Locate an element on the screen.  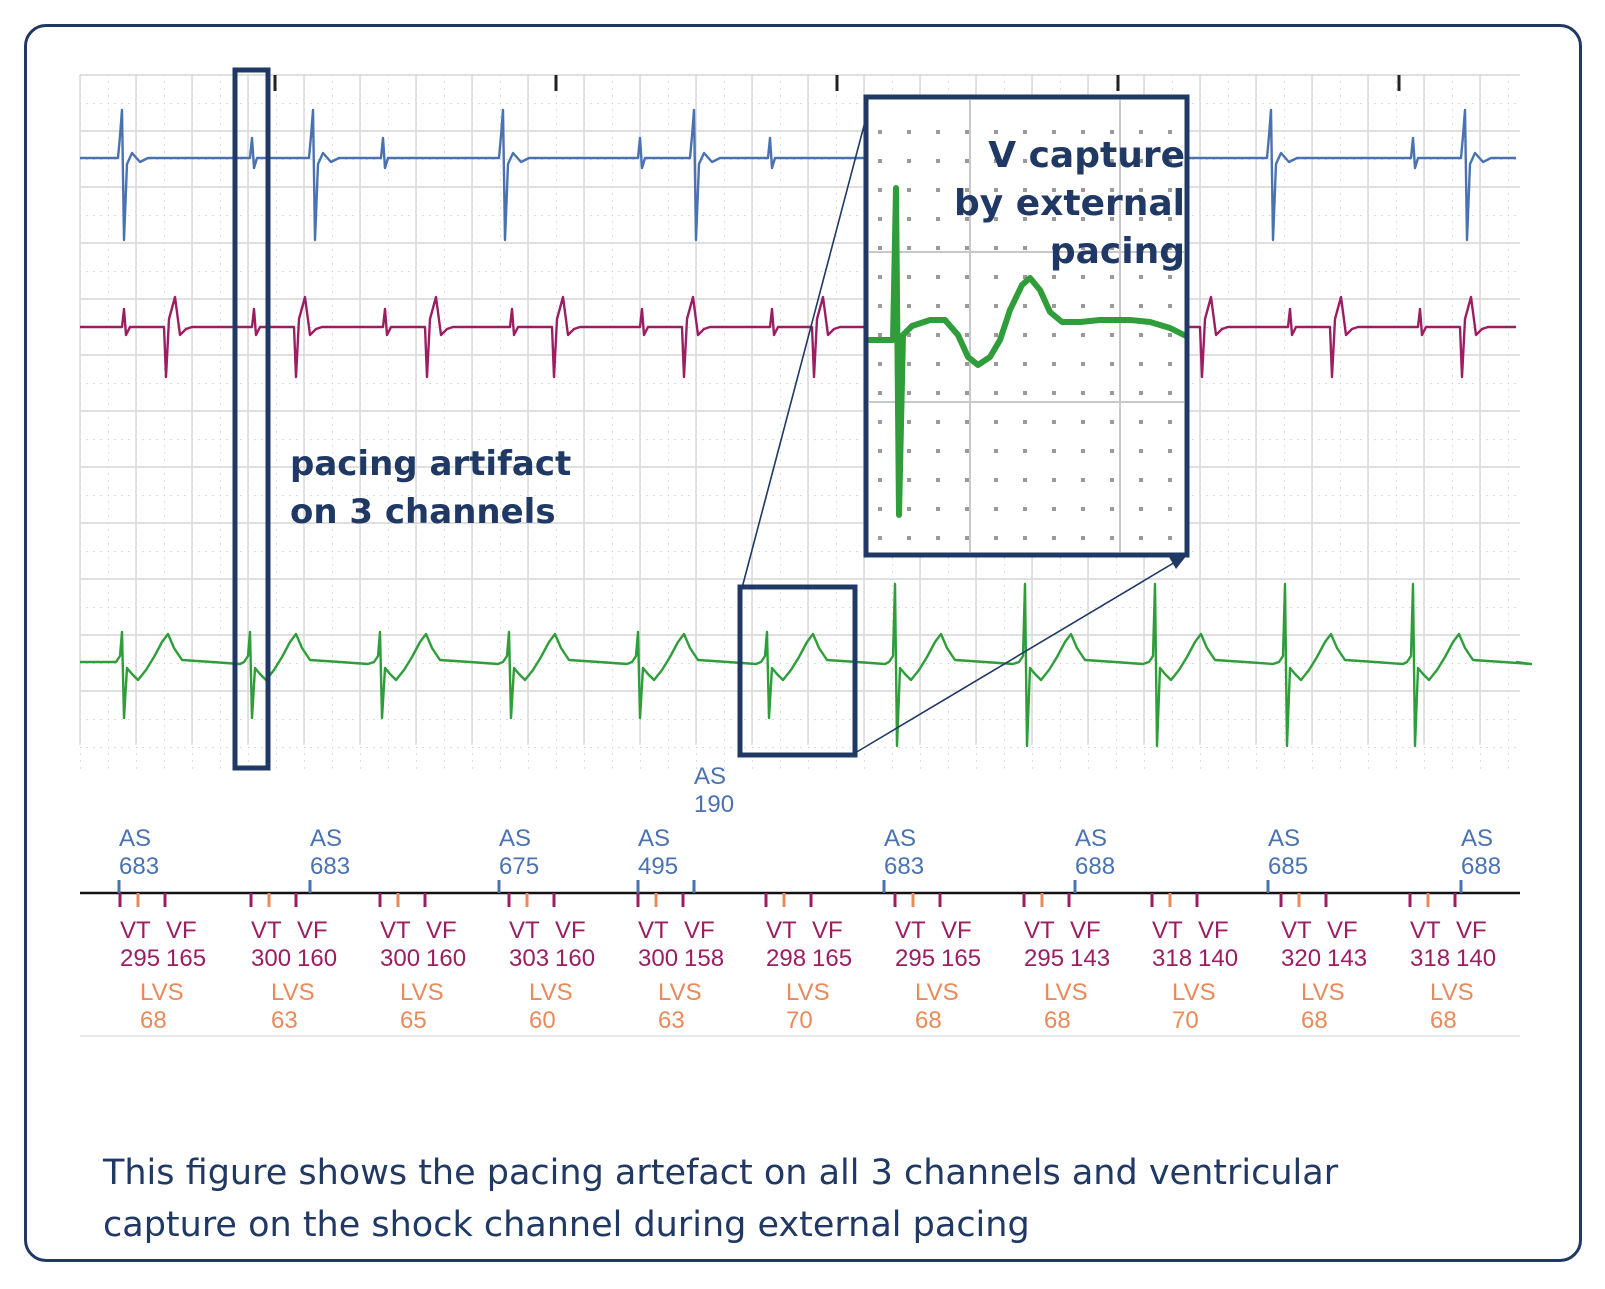
annotation-line: V capture is located at coordinates (1086, 155).